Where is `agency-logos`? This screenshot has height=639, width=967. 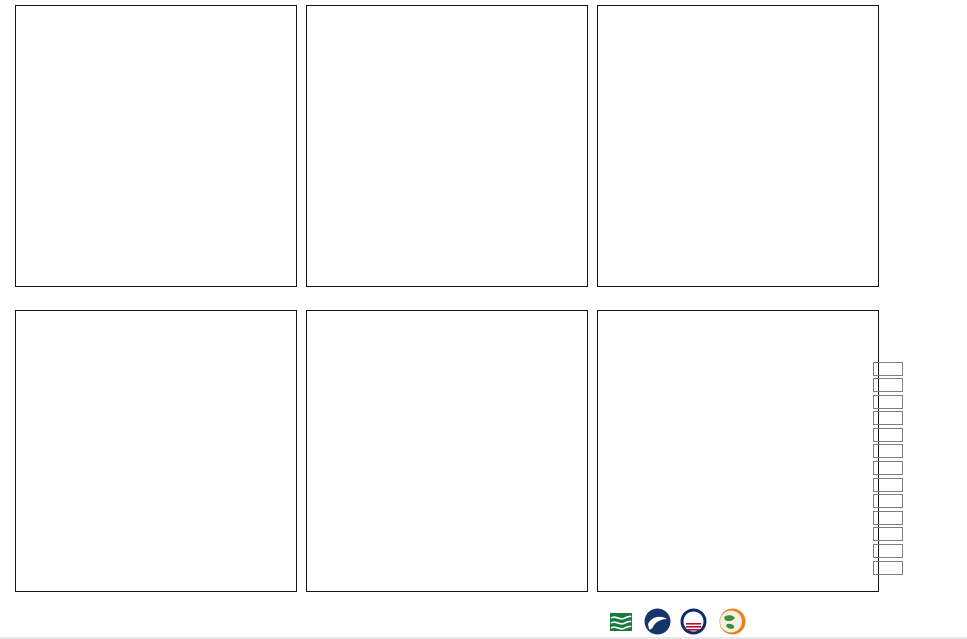 agency-logos is located at coordinates (679, 621).